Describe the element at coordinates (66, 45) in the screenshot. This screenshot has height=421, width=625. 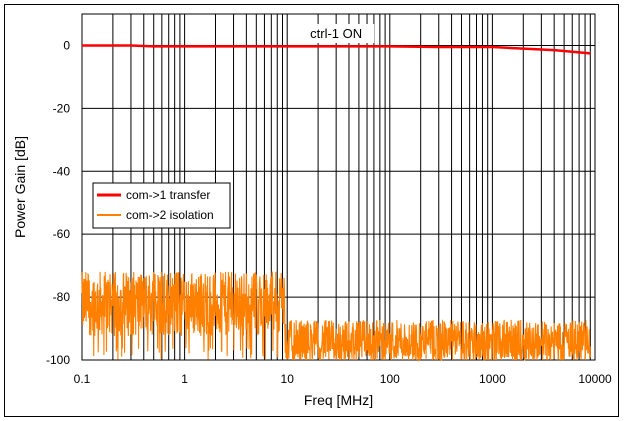
I see `y-tick-label: 0` at that location.